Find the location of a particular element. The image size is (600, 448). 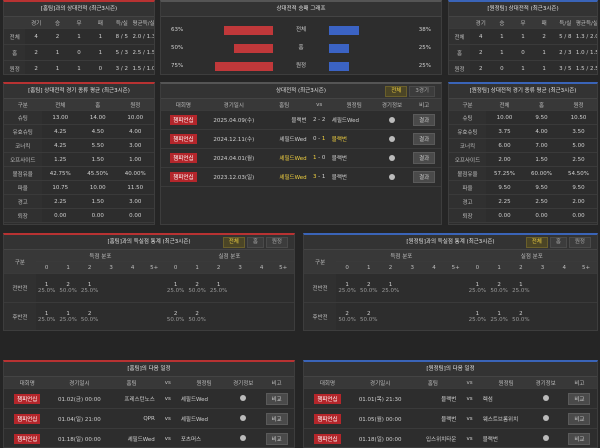

tab: 3경기 is located at coordinates (422, 91).